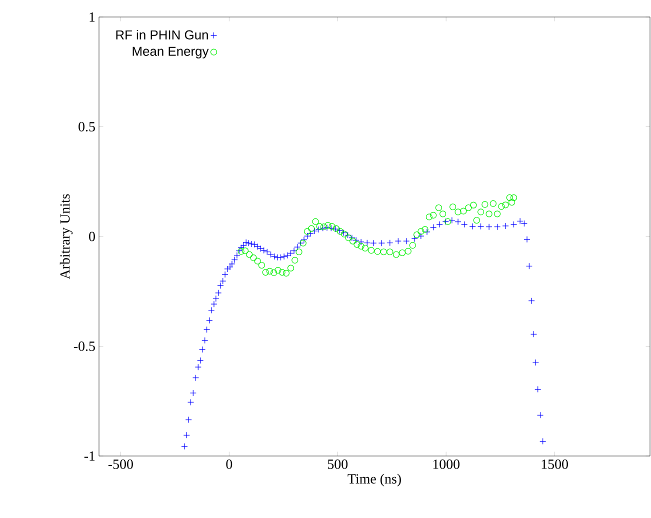  What do you see at coordinates (92, 237) in the screenshot?
I see `y-tick-label: 0` at bounding box center [92, 237].